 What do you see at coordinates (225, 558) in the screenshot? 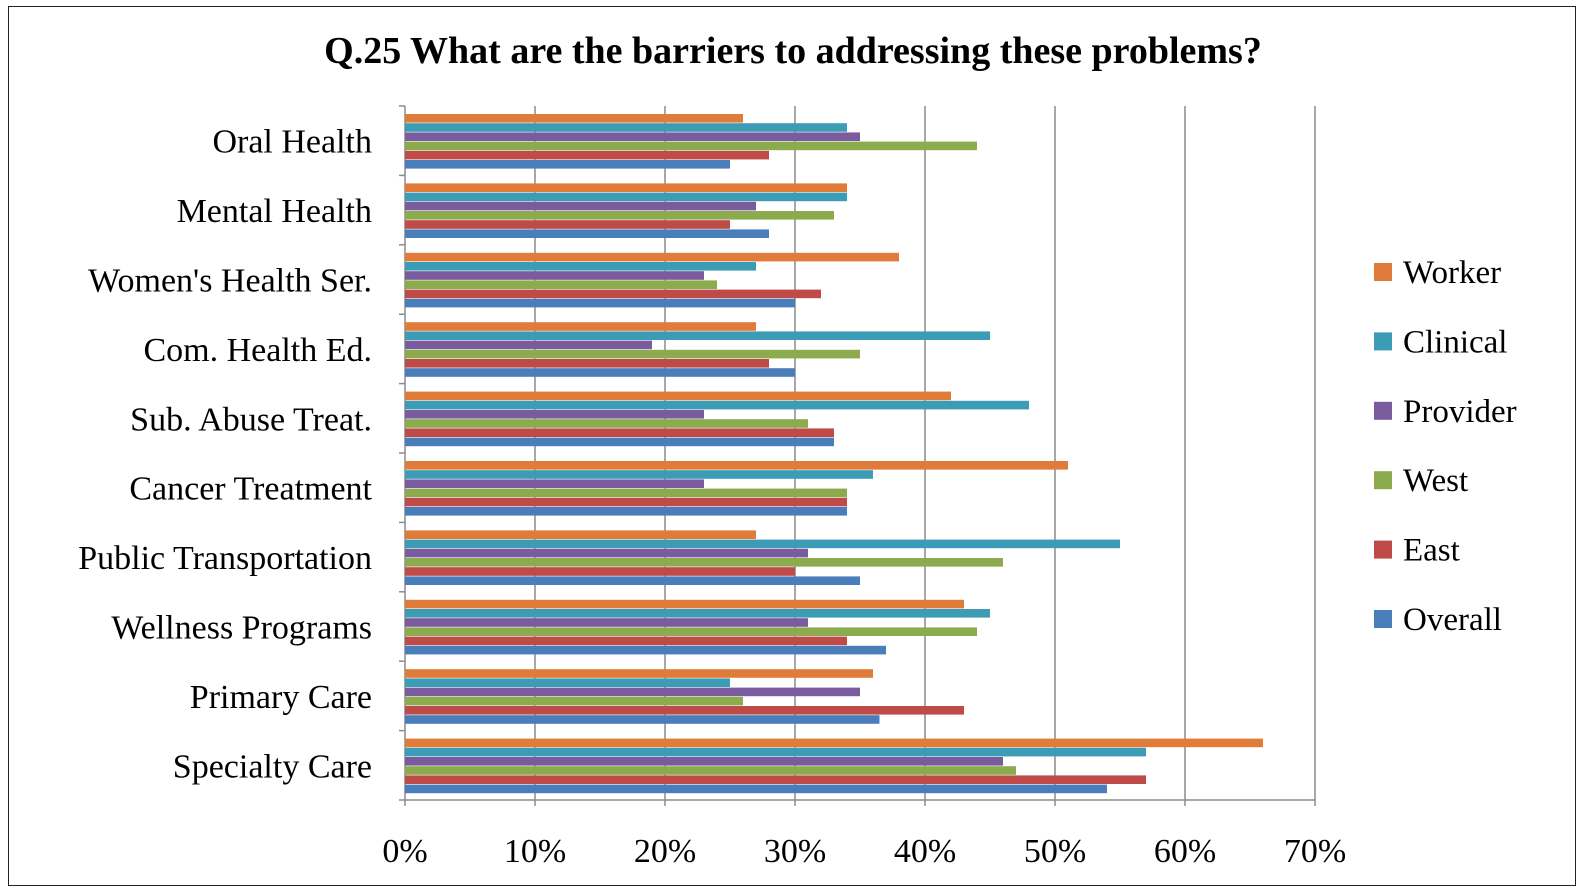
I see `category-label: Public Transportation` at bounding box center [225, 558].